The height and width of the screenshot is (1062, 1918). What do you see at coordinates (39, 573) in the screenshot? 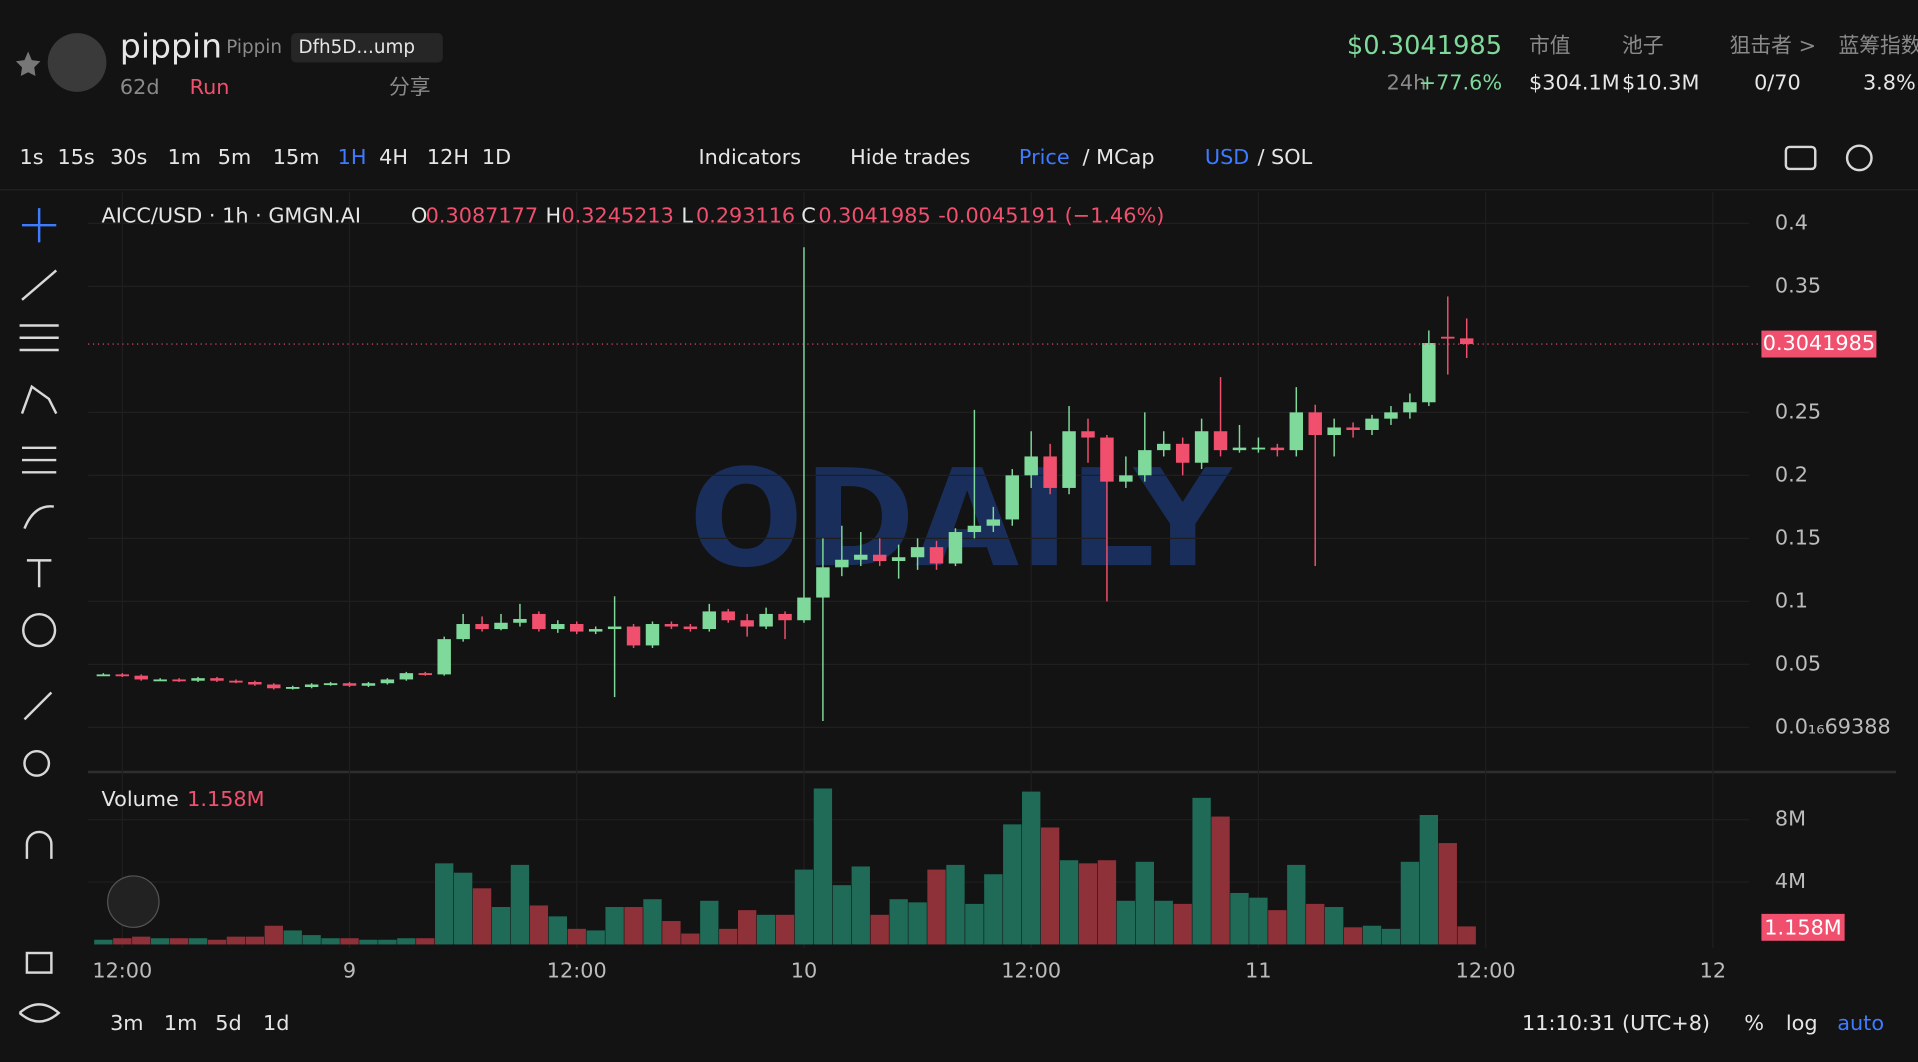
I see `text-tool` at bounding box center [39, 573].